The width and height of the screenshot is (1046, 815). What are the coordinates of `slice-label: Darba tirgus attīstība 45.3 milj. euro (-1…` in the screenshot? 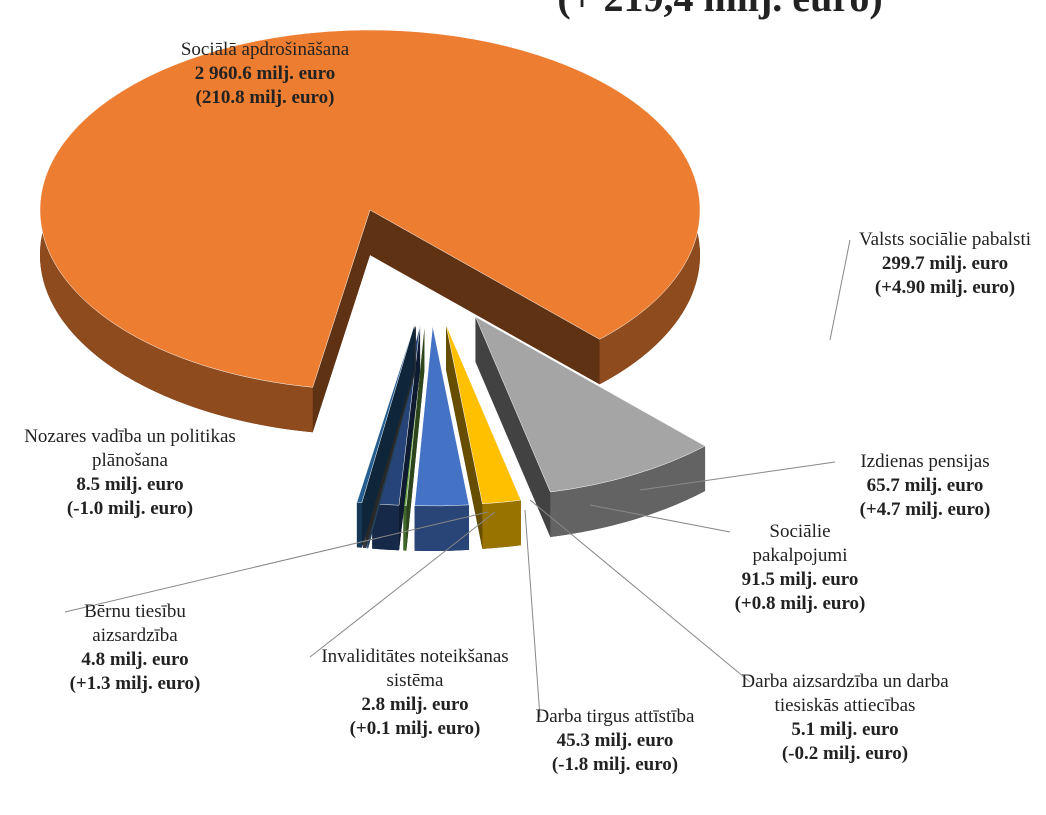 It's located at (615, 741).